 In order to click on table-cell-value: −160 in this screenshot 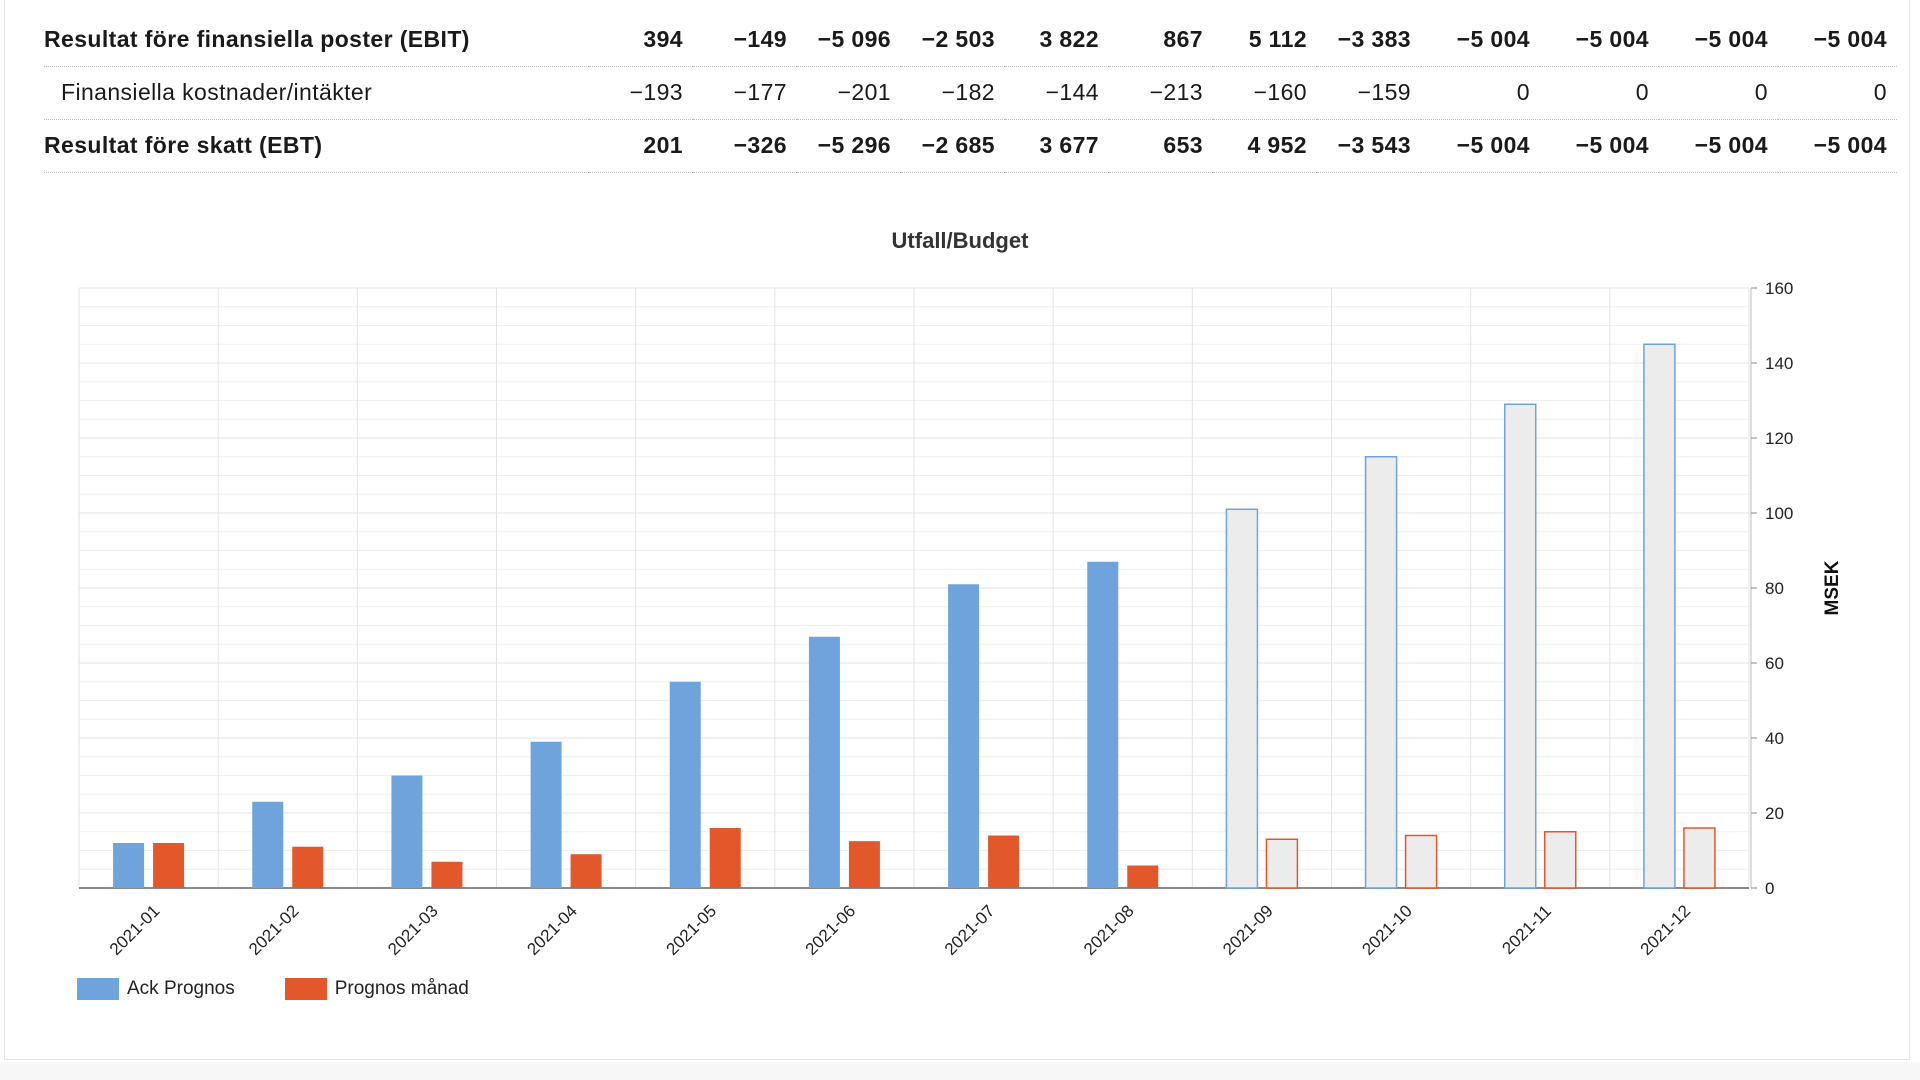, I will do `click(1265, 93)`.